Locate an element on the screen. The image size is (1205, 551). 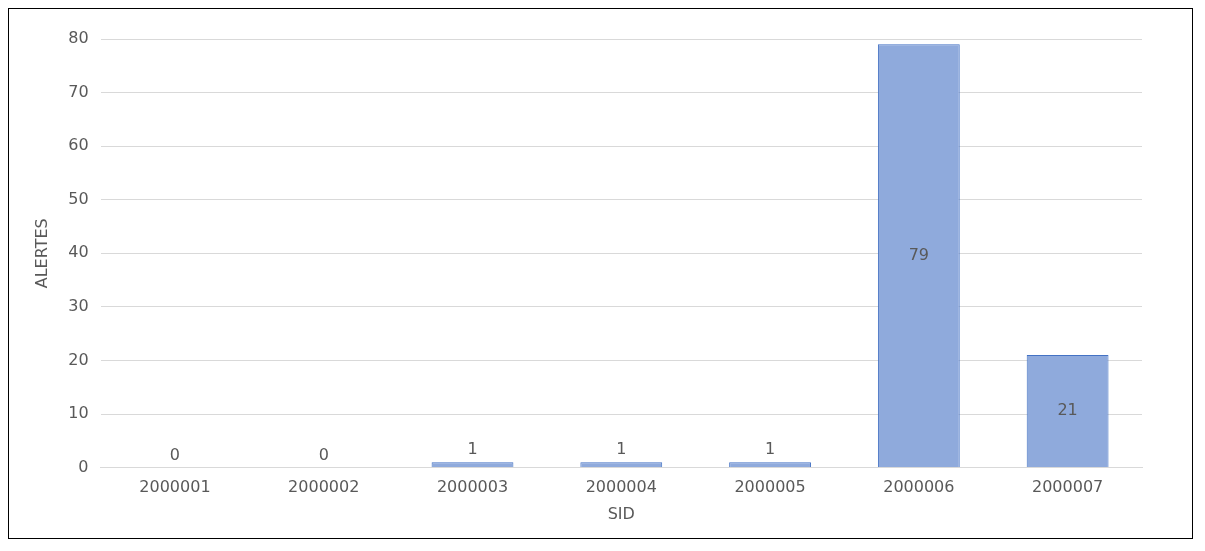
data-label: 21 is located at coordinates (1067, 410).